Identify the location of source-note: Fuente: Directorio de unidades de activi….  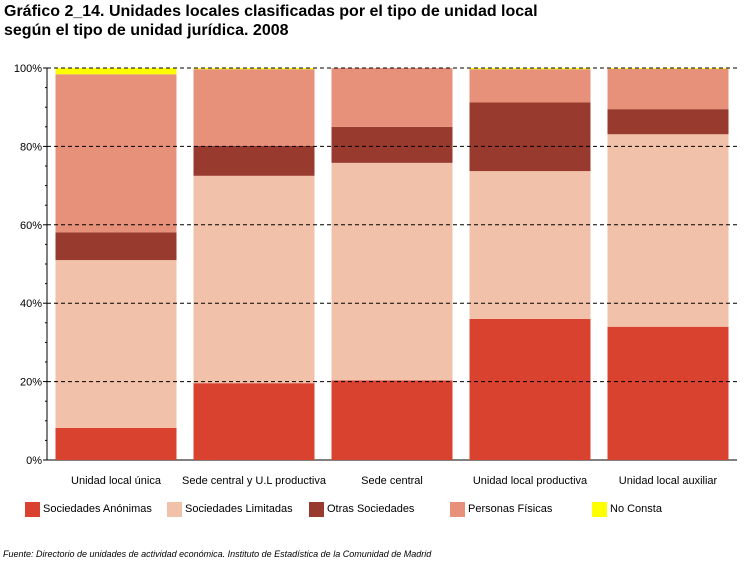
(217, 554).